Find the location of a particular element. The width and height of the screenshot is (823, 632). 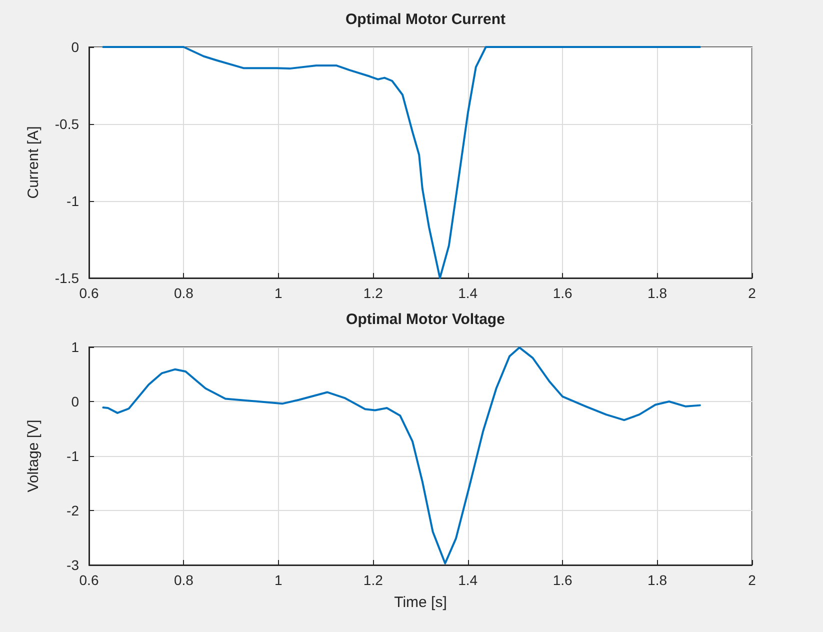

chart-title: Optimal Motor Current is located at coordinates (426, 19).